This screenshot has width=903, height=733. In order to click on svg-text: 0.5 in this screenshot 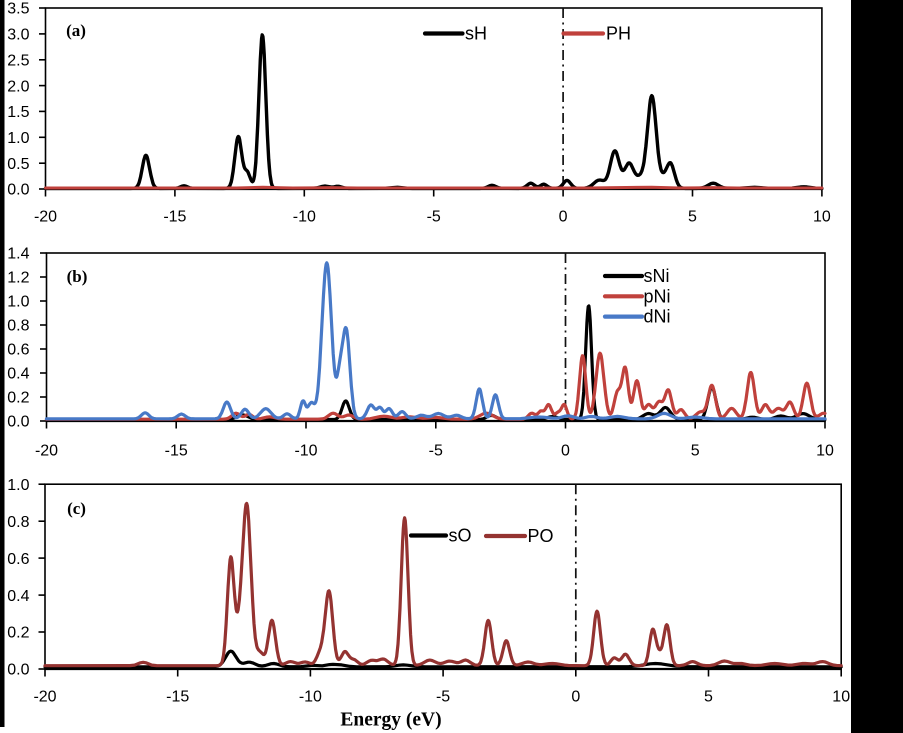, I will do `click(18, 164)`.